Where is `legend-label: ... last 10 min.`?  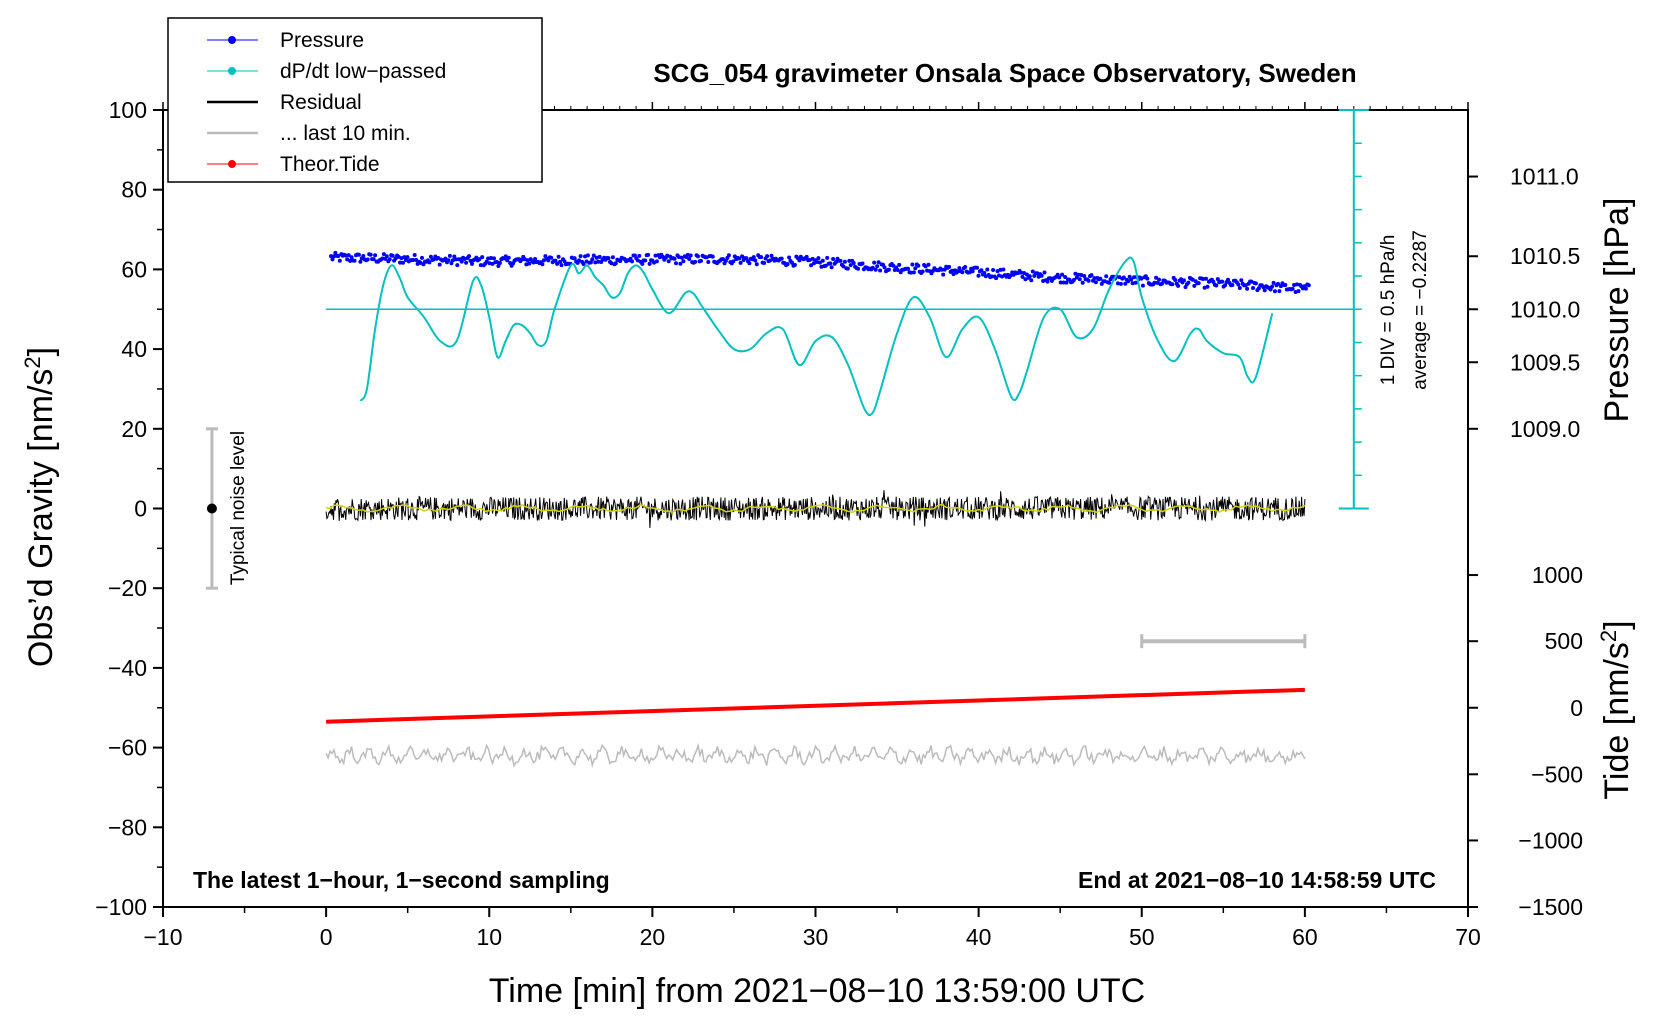
legend-label: ... last 10 min. is located at coordinates (345, 133).